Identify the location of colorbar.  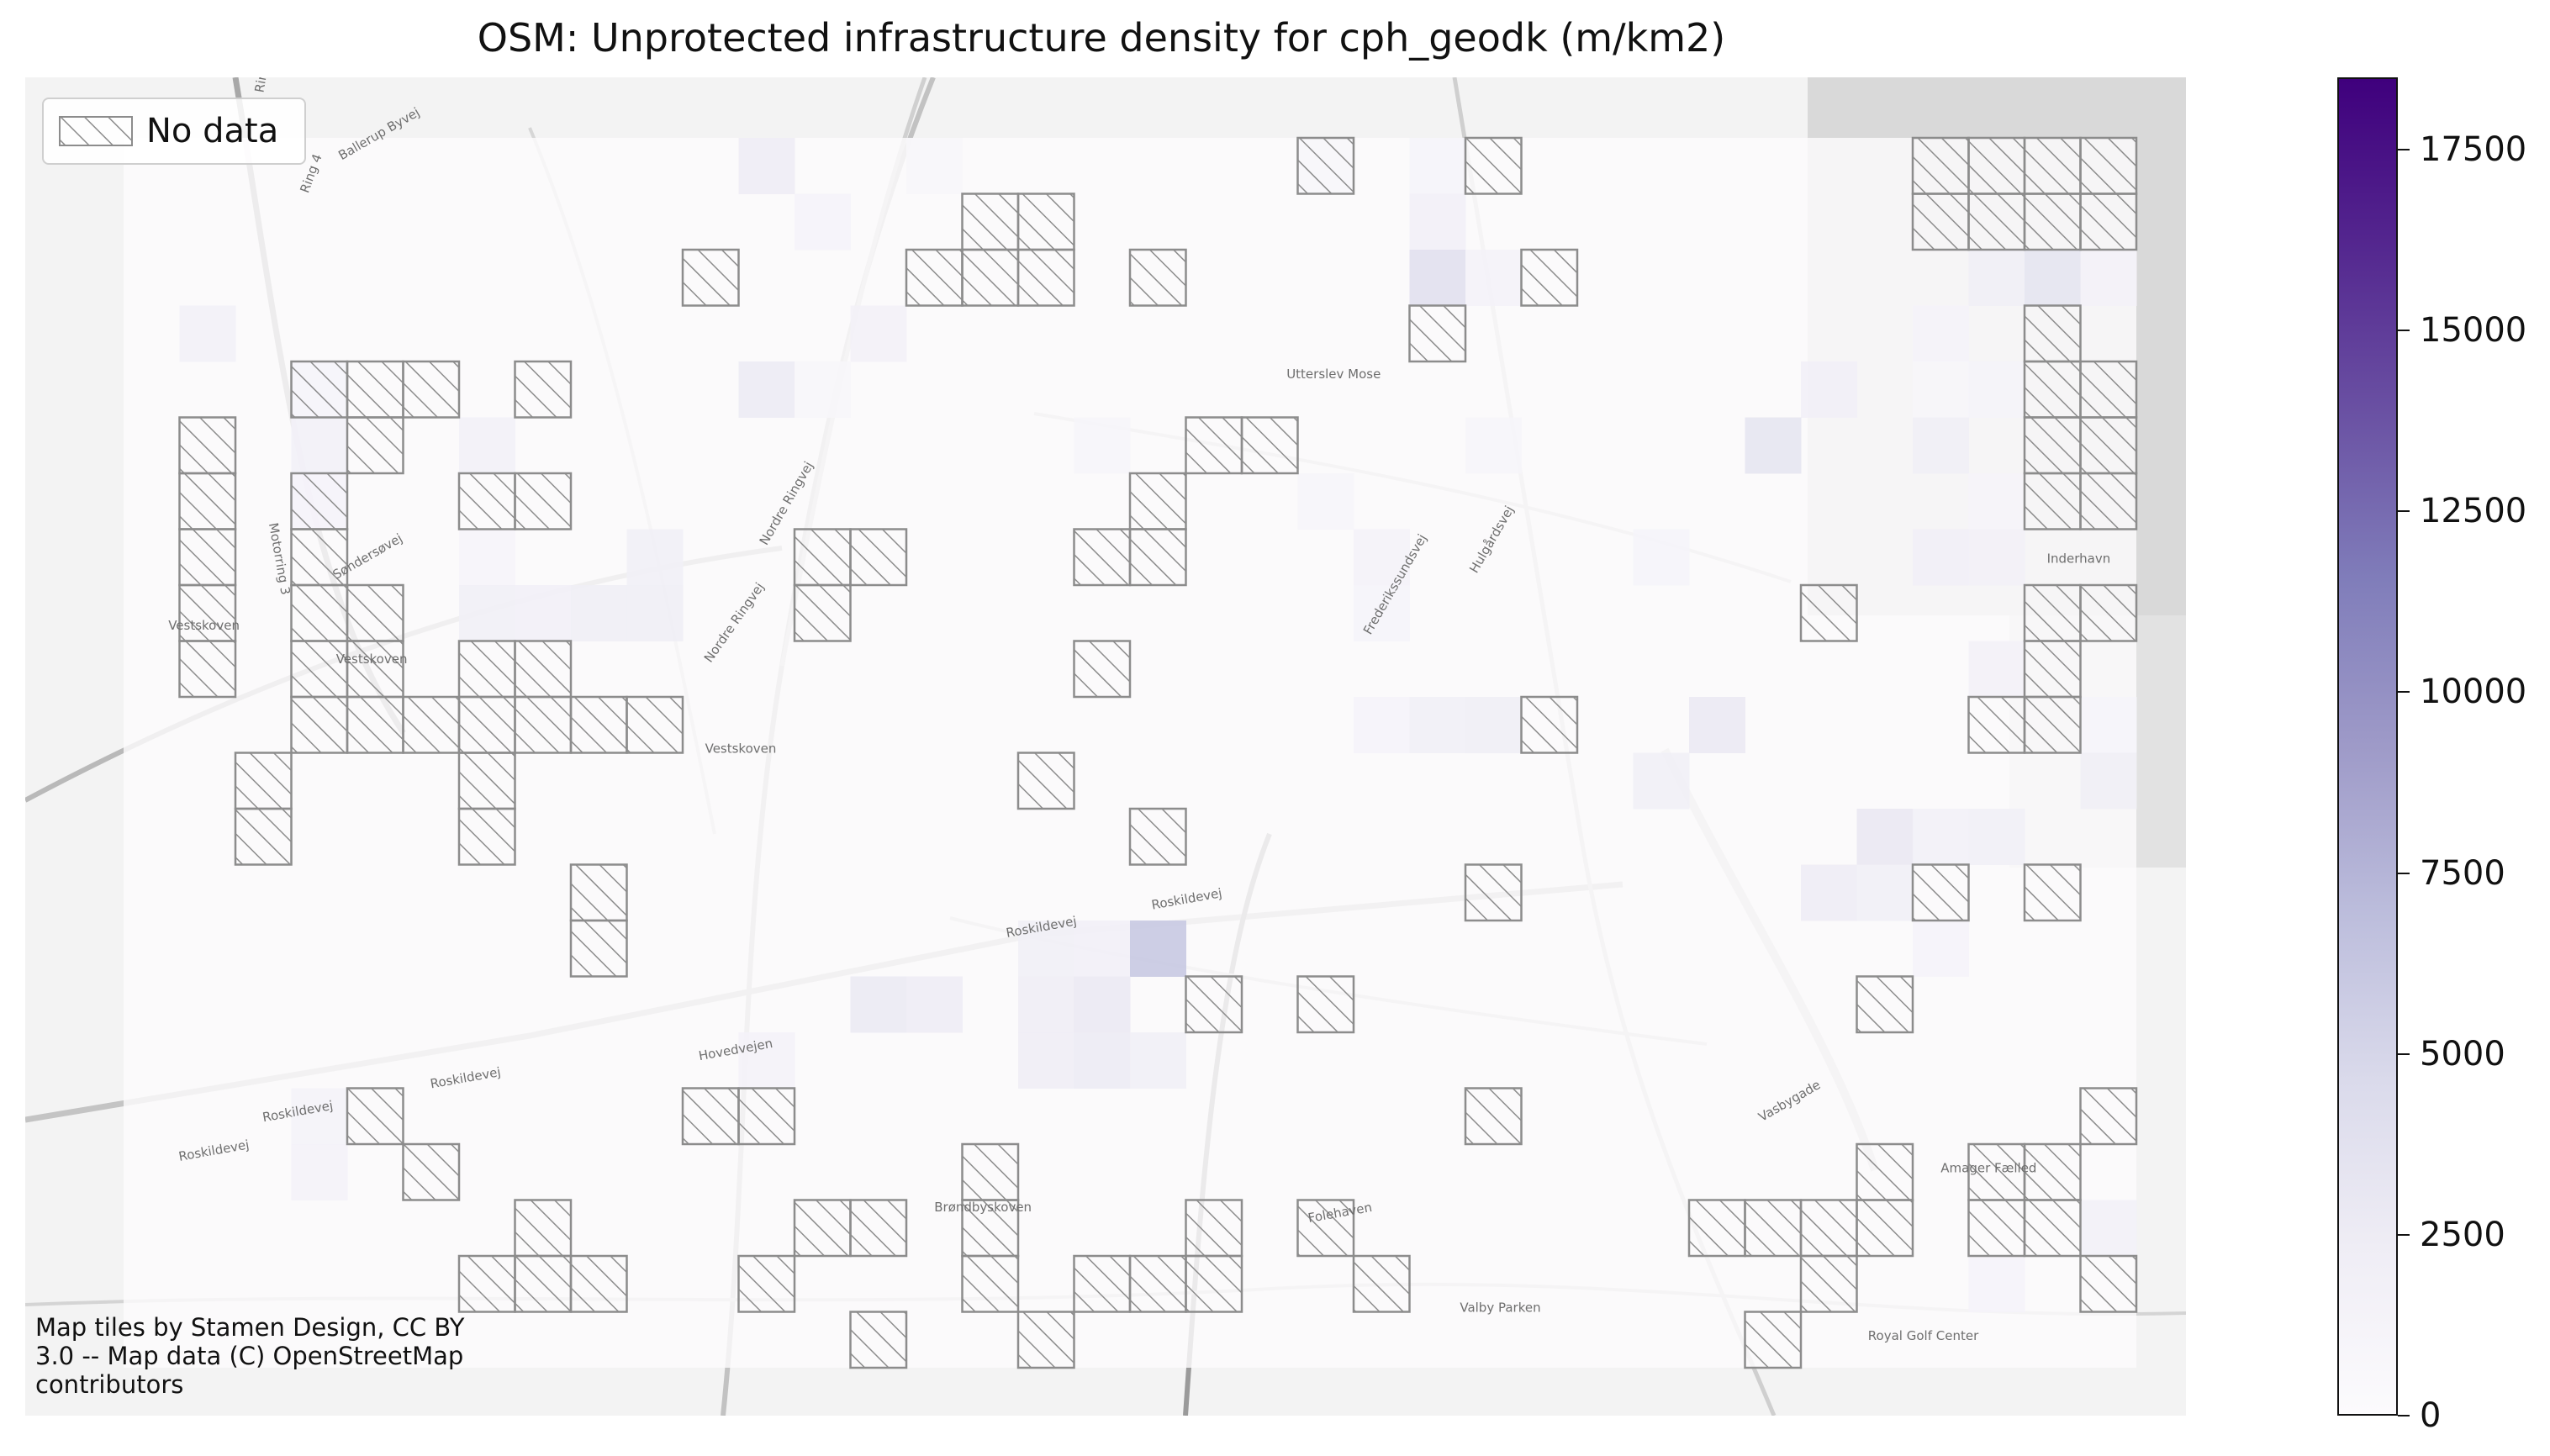
(2368, 746).